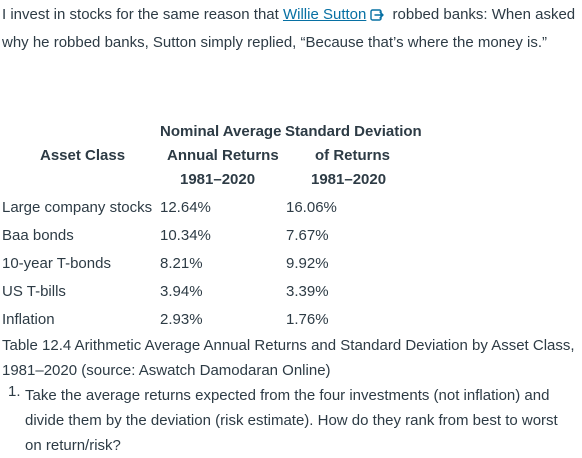  What do you see at coordinates (307, 235) in the screenshot?
I see `table-row-deviation: 7.67%` at bounding box center [307, 235].